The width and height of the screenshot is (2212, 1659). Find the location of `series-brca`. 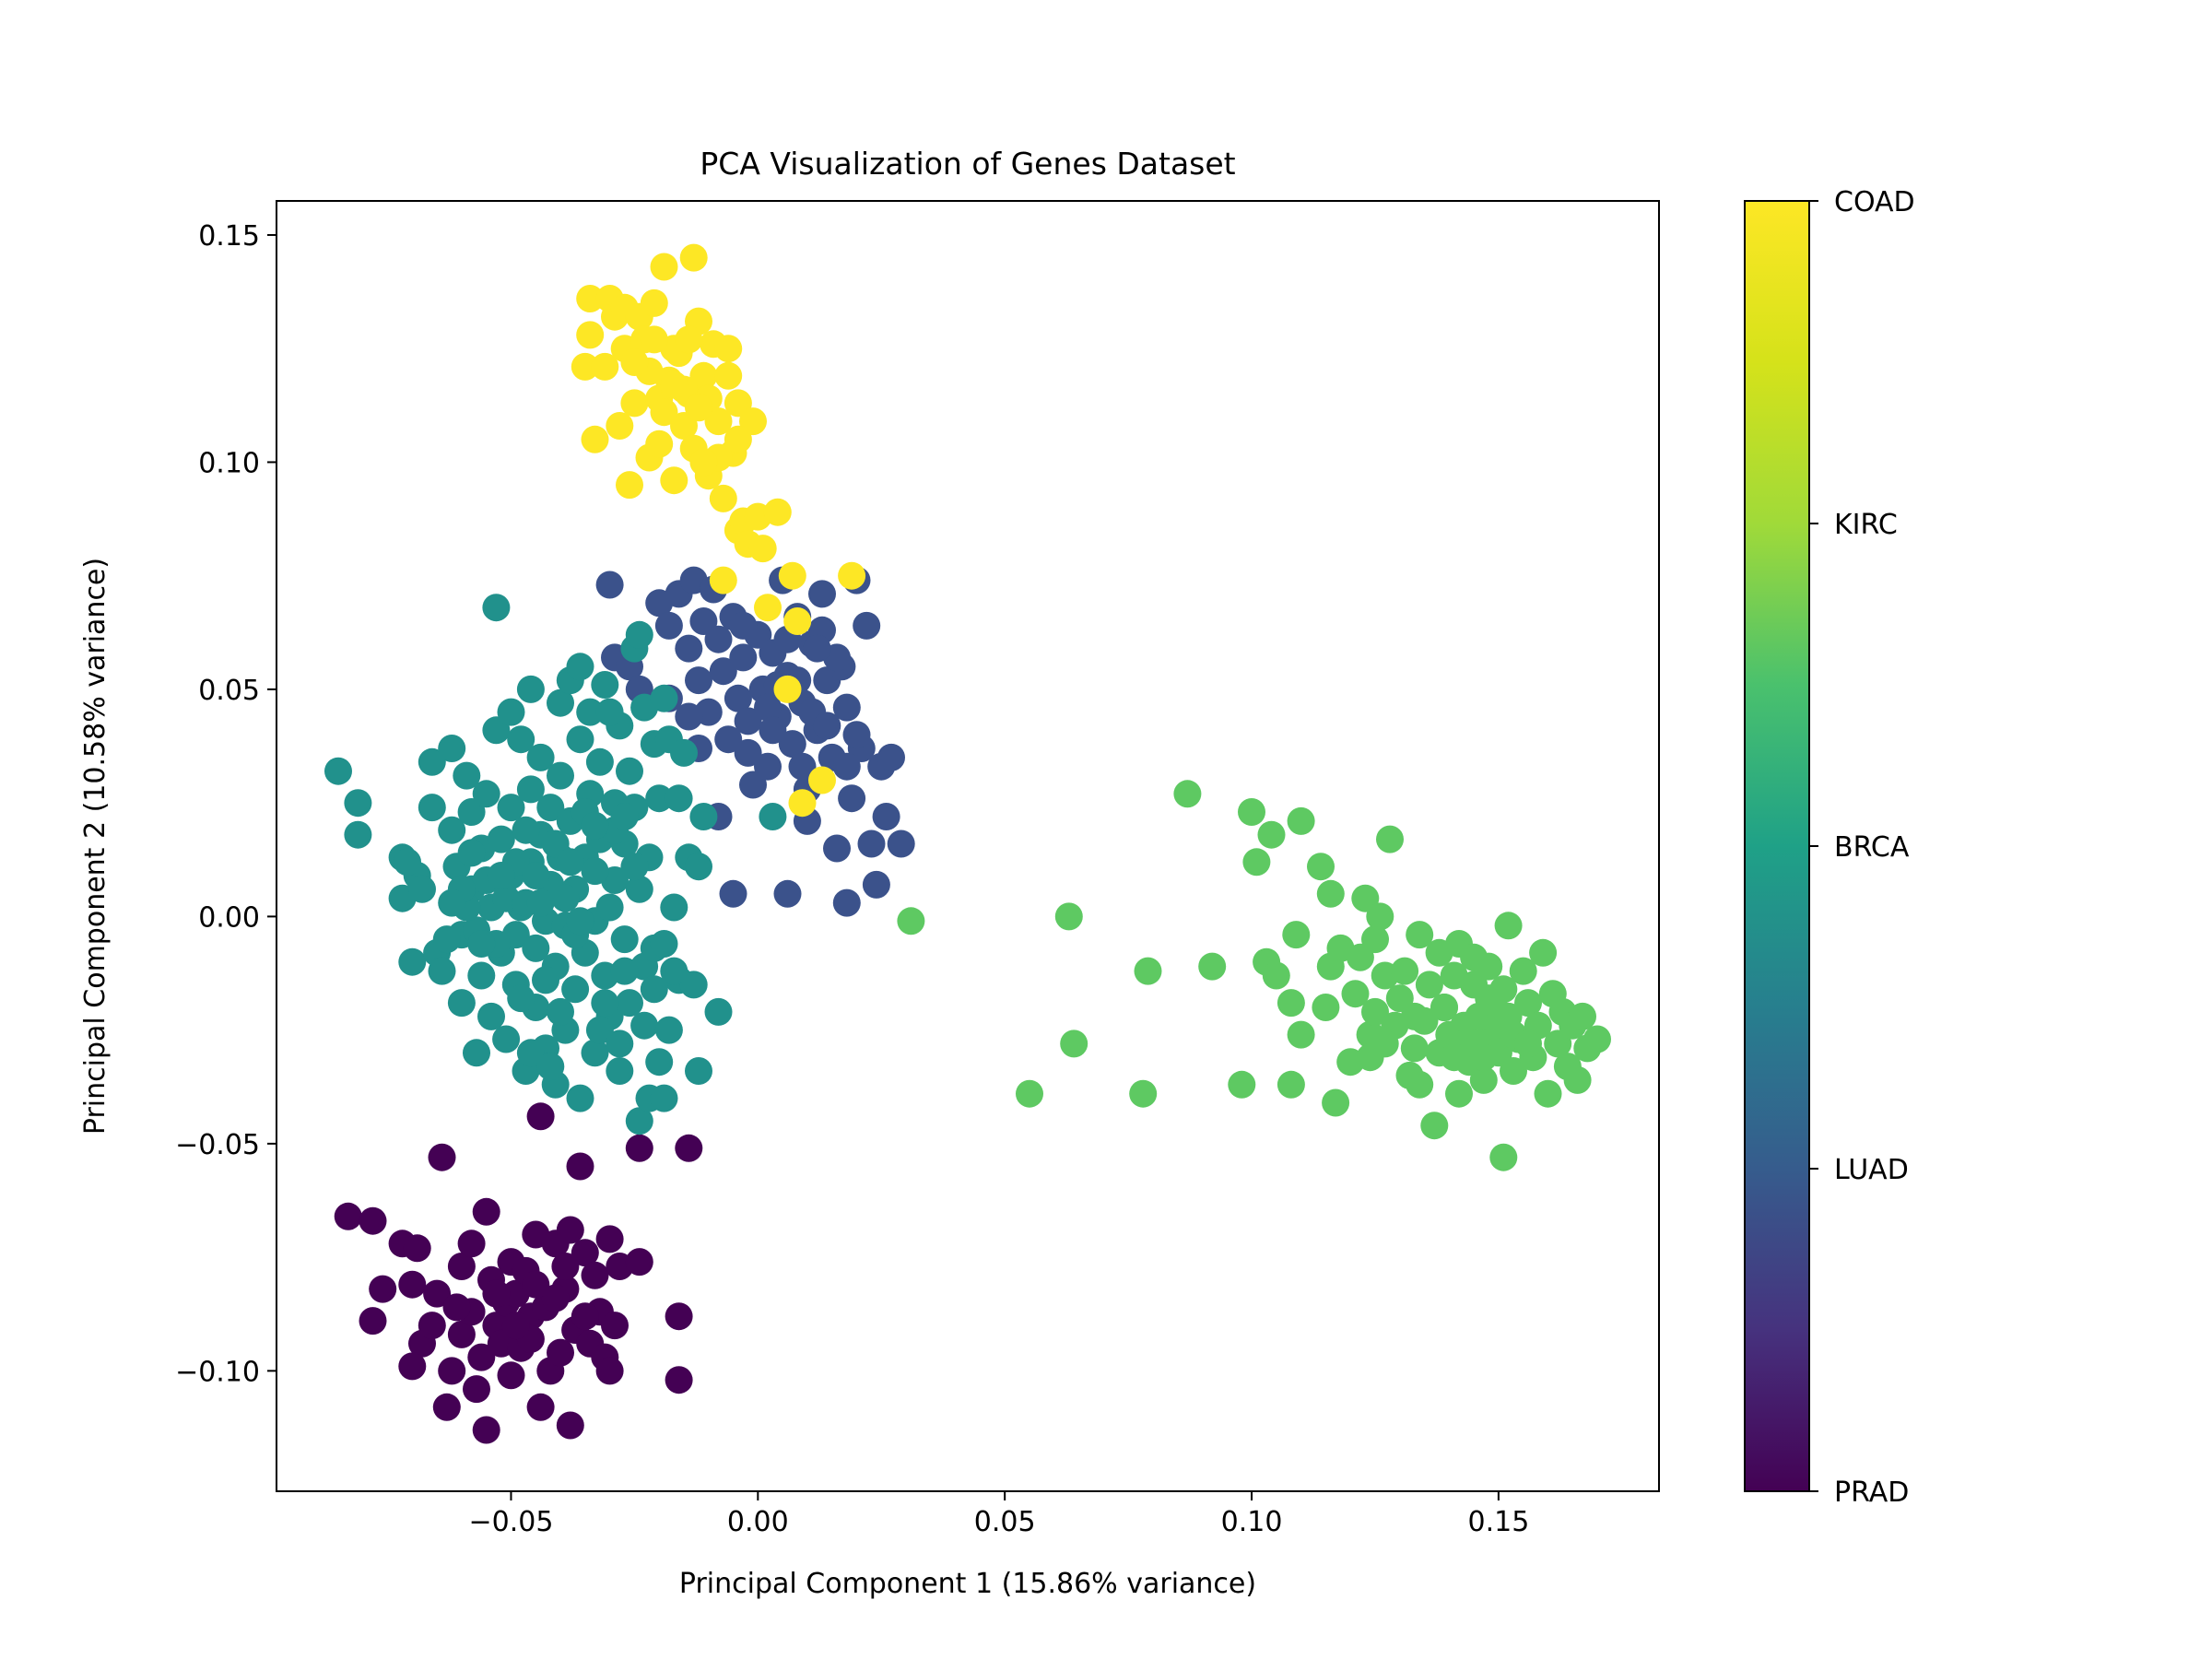

series-brca is located at coordinates (555, 864).